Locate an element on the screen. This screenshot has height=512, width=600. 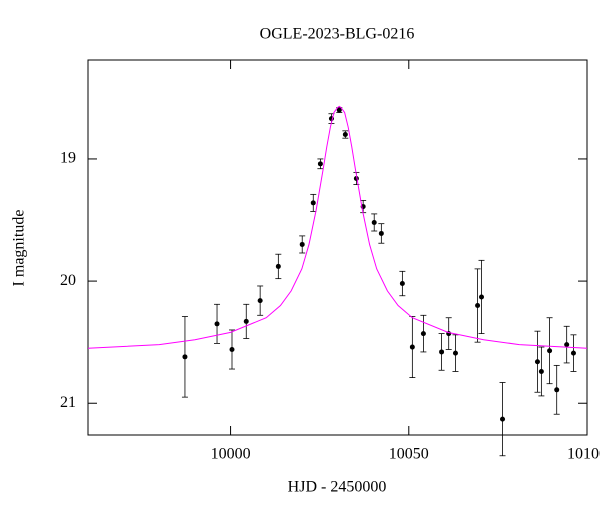
x-tick-label: 10050 is located at coordinates (409, 454).